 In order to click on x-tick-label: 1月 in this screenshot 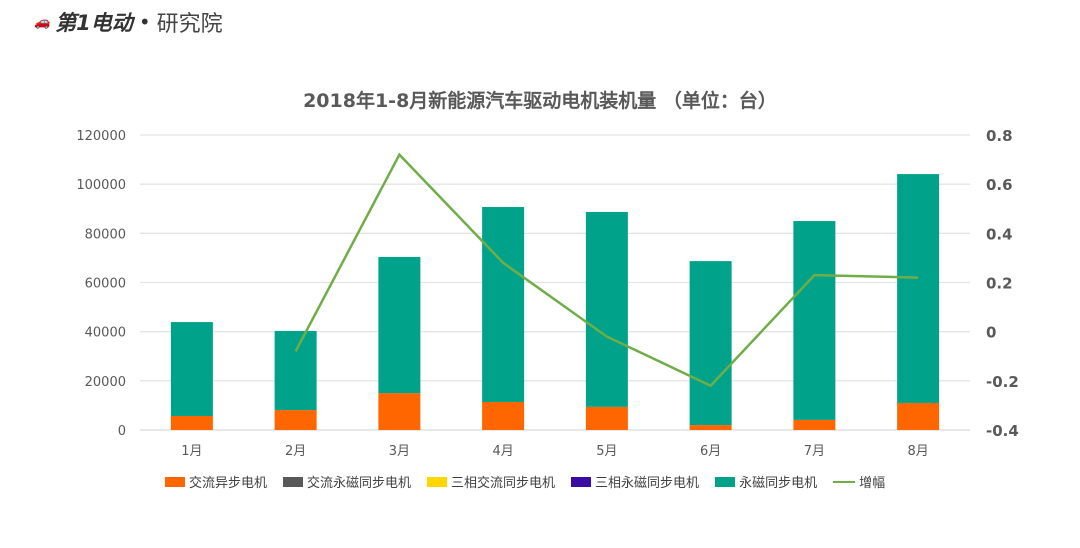, I will do `click(191, 451)`.